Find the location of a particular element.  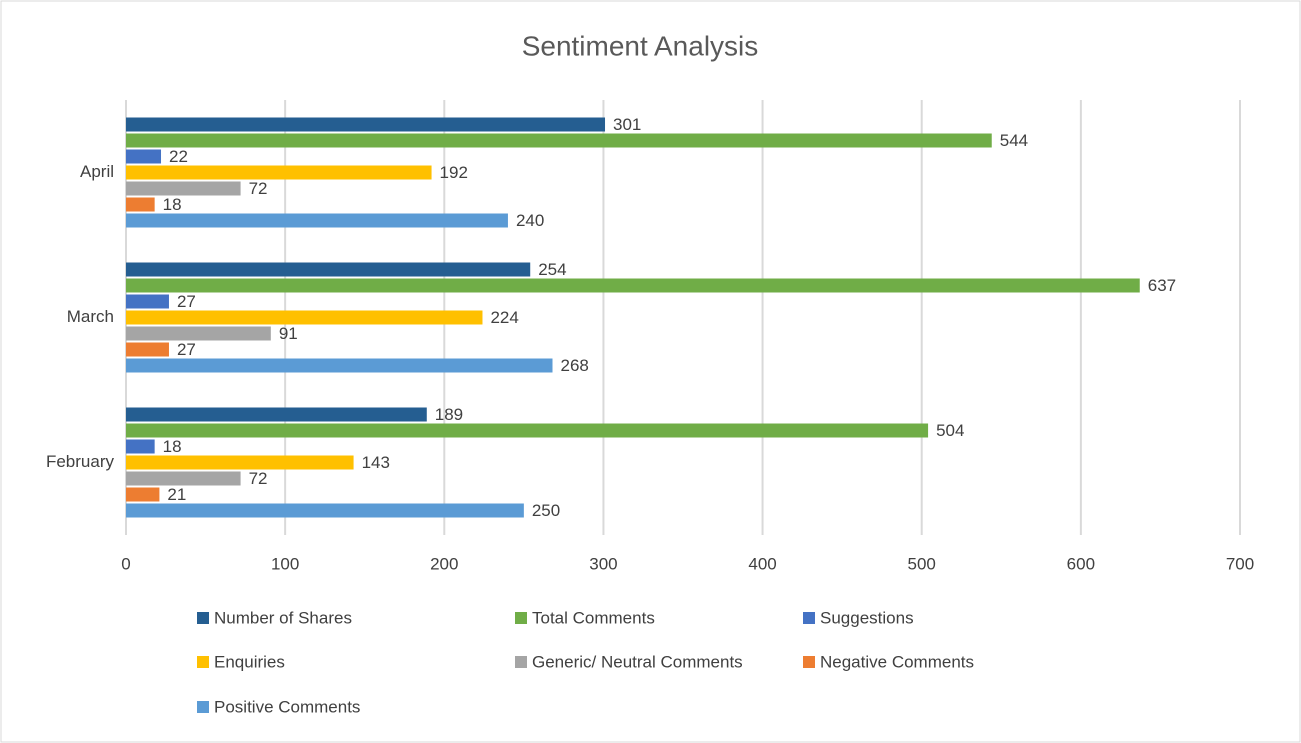

x-tick-label: 0 is located at coordinates (125, 563).